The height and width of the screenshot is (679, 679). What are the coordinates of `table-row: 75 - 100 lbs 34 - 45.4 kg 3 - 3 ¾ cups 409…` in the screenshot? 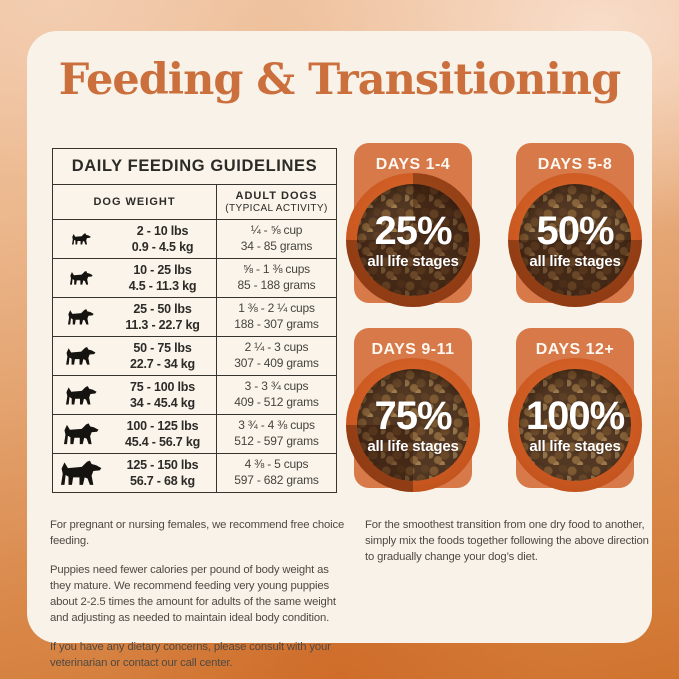 It's located at (194, 395).